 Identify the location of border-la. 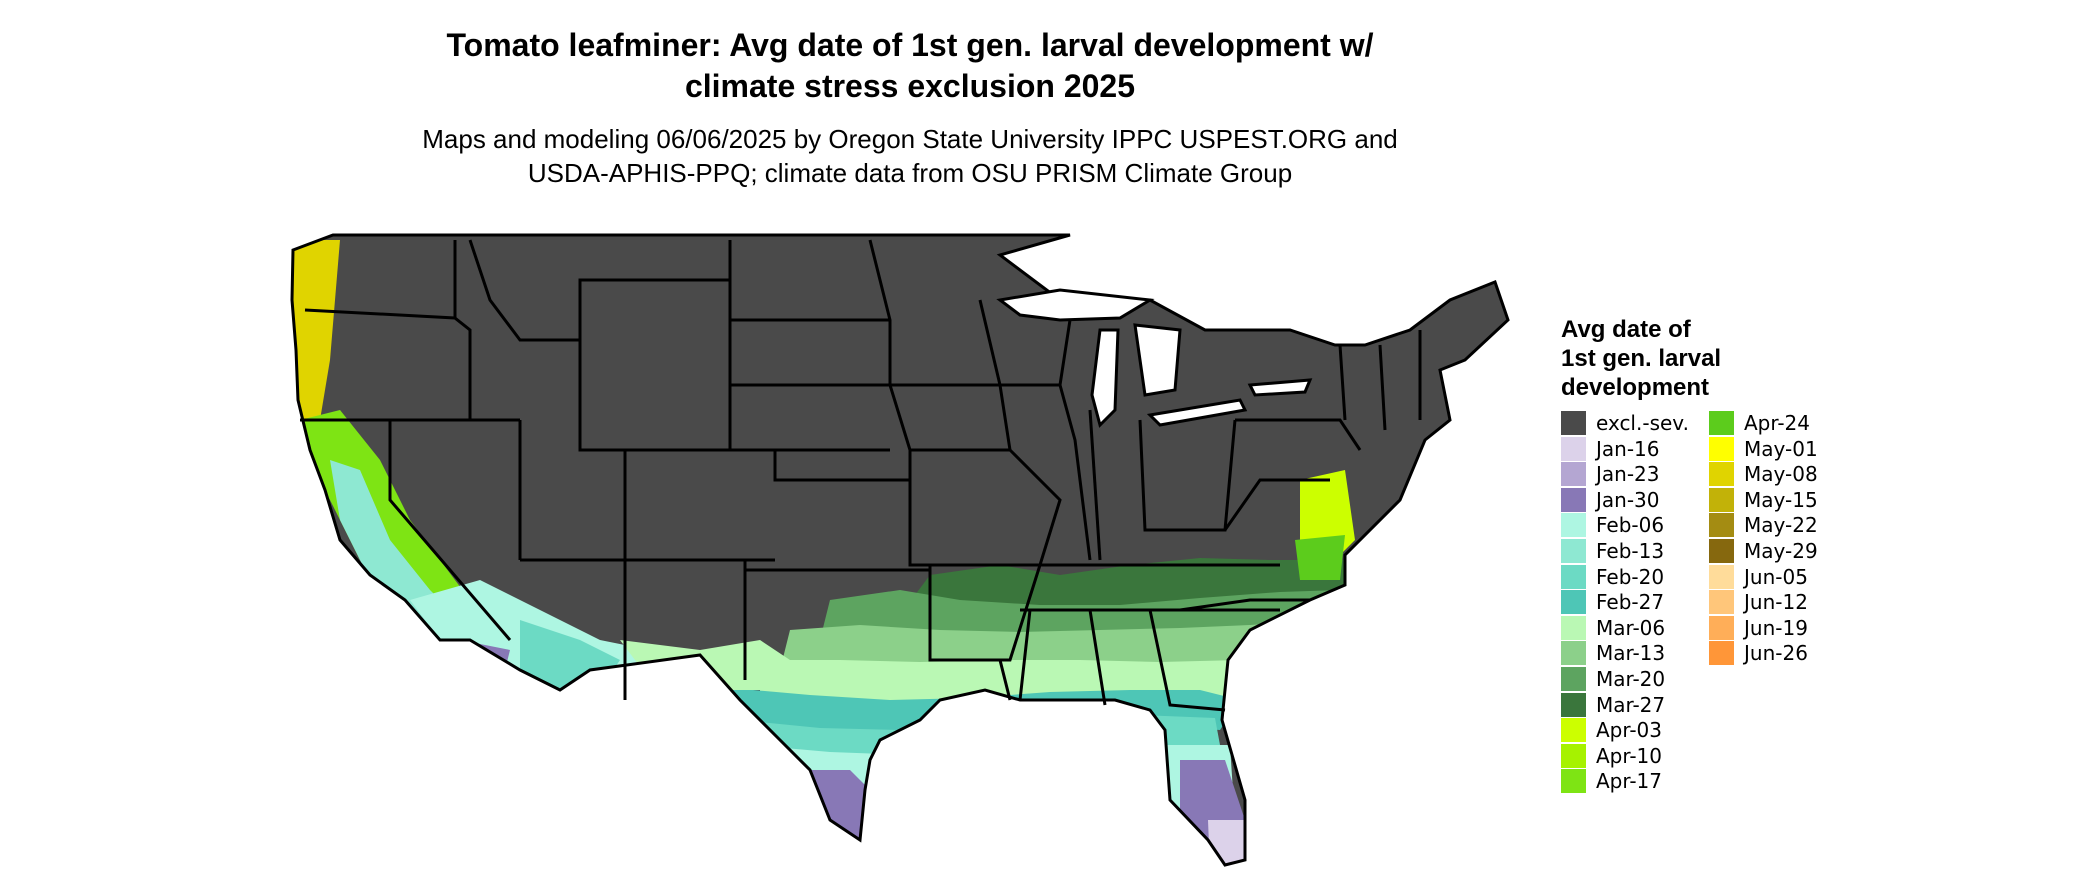
(971, 679).